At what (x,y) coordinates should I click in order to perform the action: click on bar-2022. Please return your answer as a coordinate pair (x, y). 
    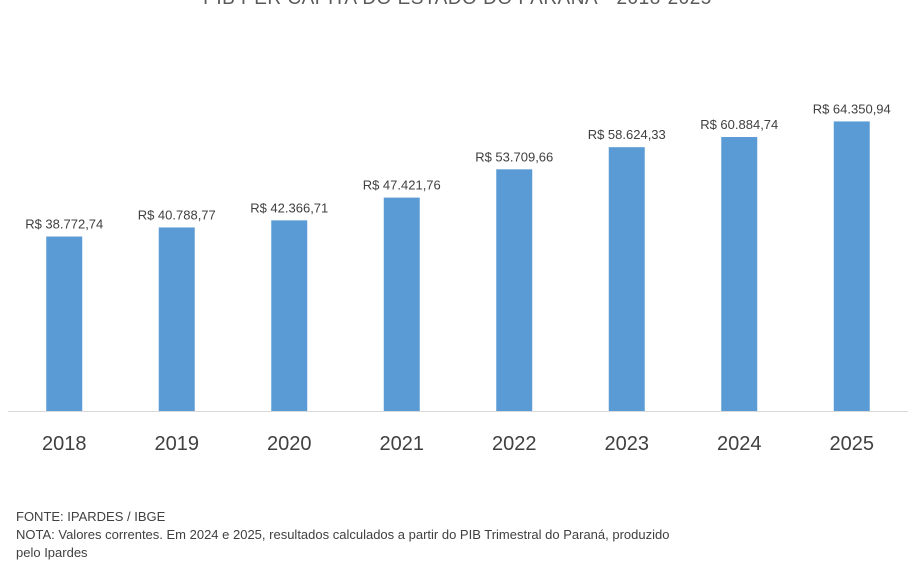
    Looking at the image, I should click on (514, 290).